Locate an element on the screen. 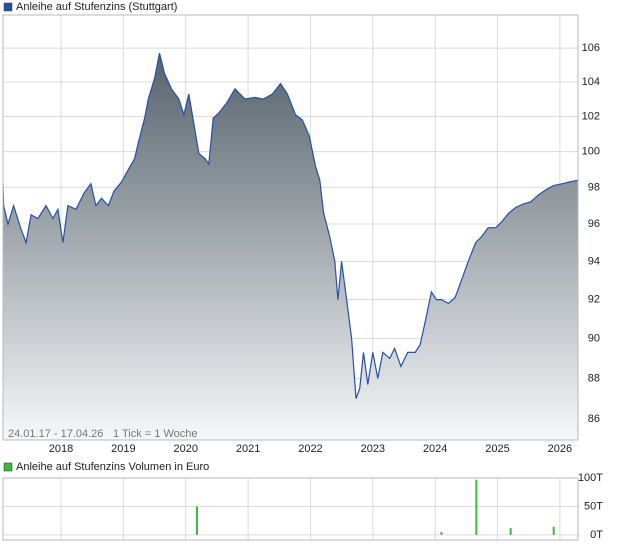  x-tick-label: 2024 is located at coordinates (435, 449).